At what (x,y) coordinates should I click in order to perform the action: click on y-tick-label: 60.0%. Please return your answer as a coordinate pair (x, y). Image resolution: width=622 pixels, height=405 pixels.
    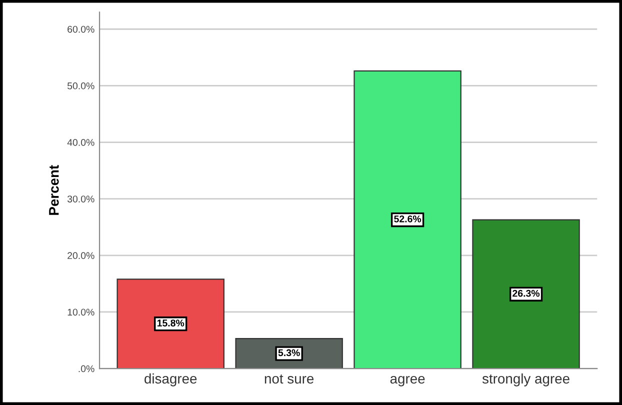
    Looking at the image, I should click on (81, 29).